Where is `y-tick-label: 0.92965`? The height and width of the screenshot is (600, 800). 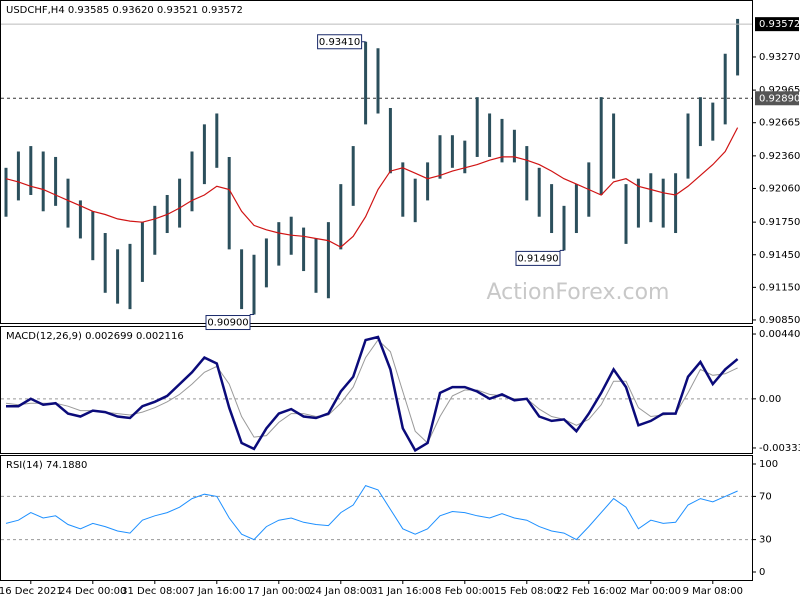 y-tick-label: 0.92965 is located at coordinates (779, 90).